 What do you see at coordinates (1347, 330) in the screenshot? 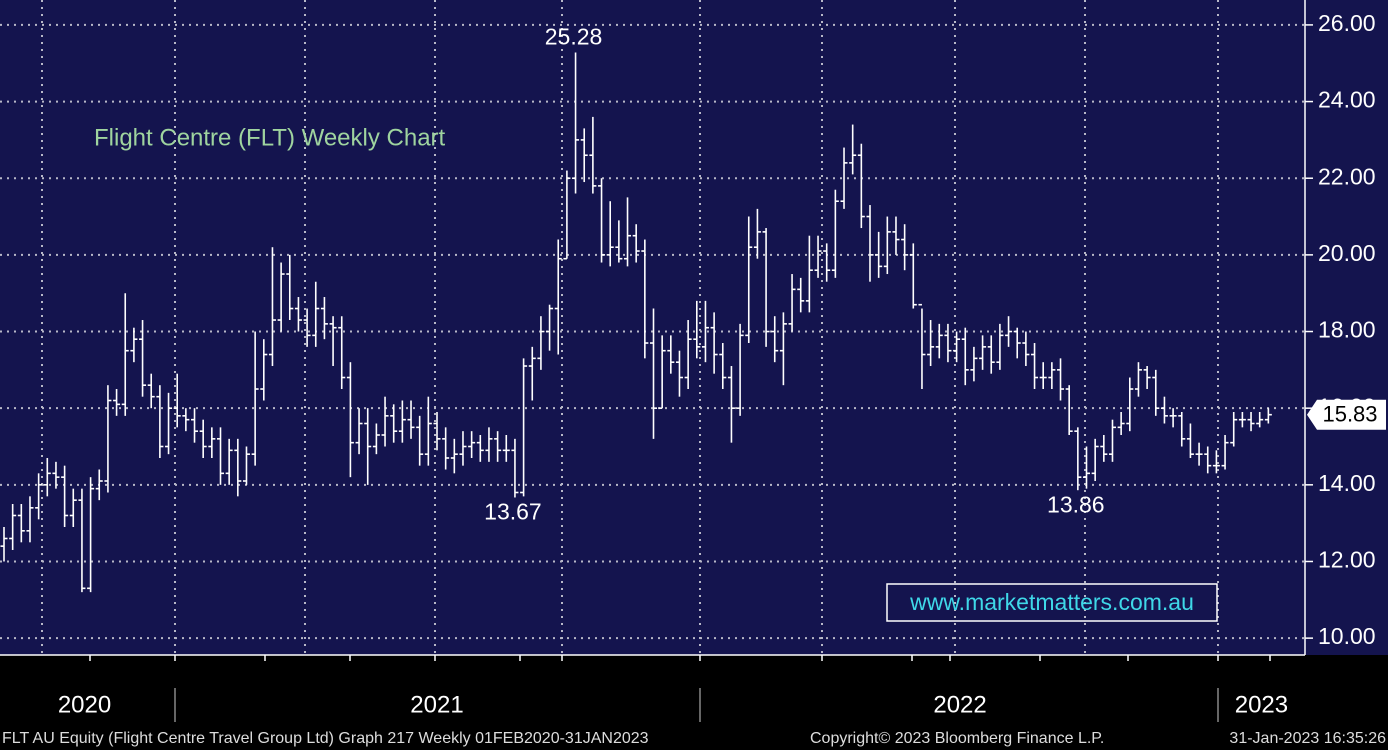
I see `y-tick-label: 18.00` at bounding box center [1347, 330].